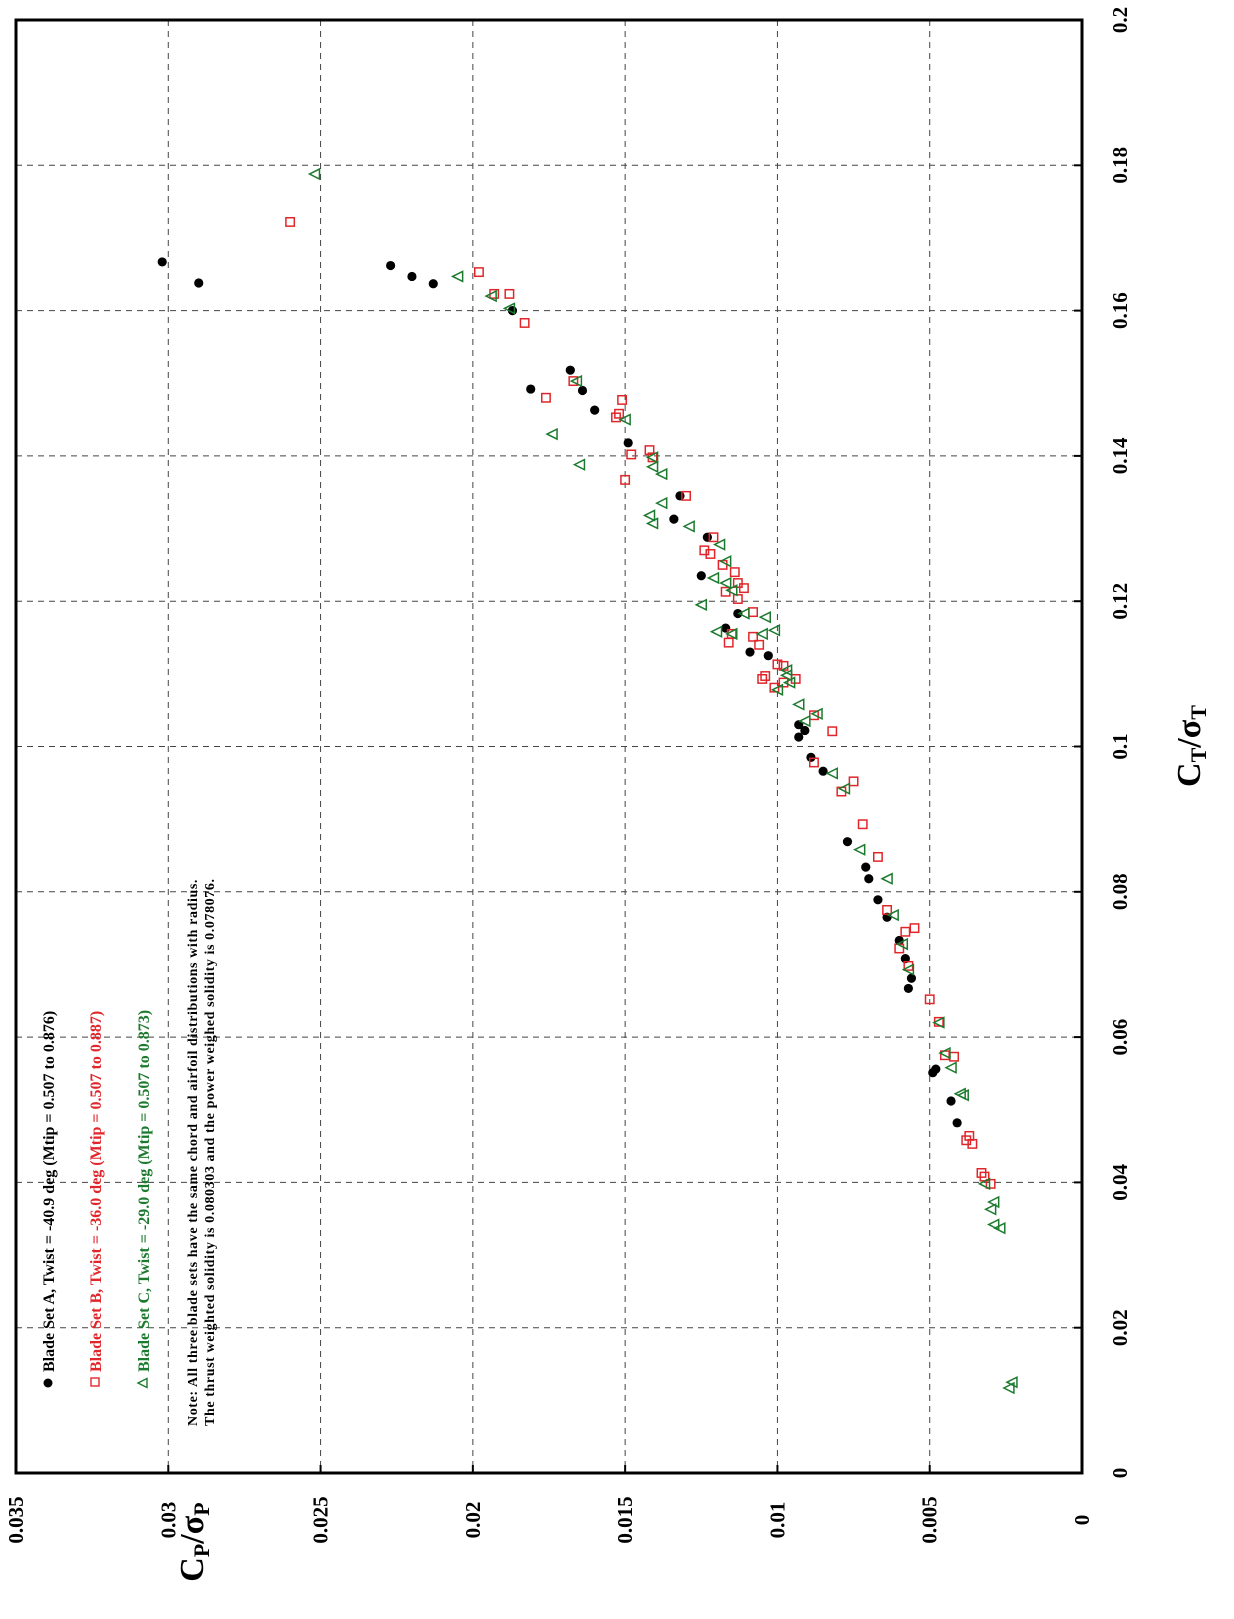 Image resolution: width=1234 pixels, height=1619 pixels. Describe the element at coordinates (1120, 601) in the screenshot. I see `x-tick-label: 0.12` at that location.